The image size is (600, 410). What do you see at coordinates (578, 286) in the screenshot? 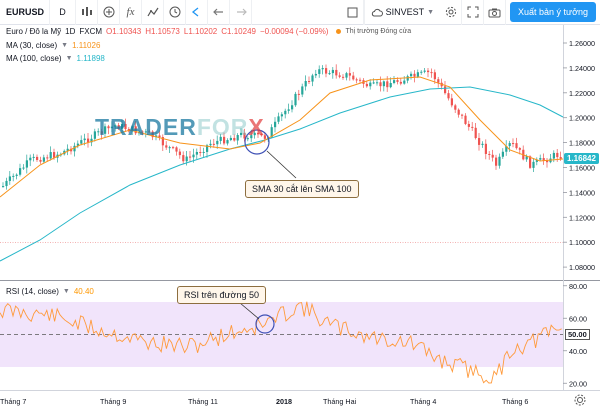
I see `rsi-tick-label: 80.00` at bounding box center [578, 286].